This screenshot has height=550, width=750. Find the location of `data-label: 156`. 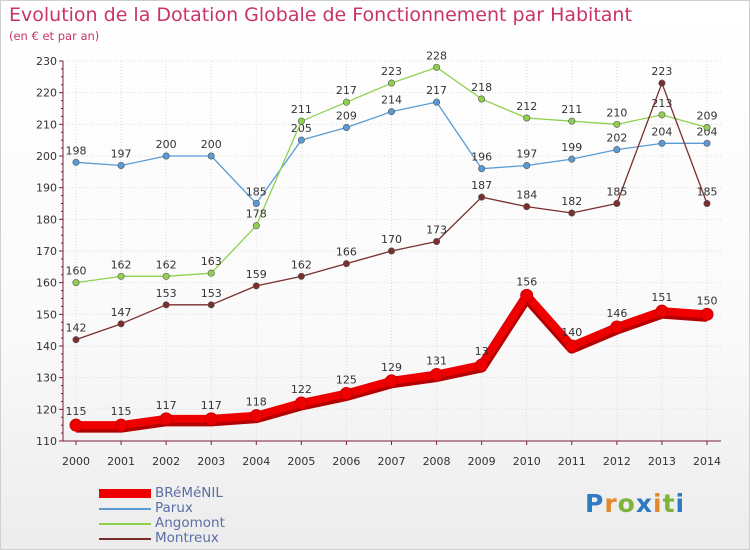

data-label: 156 is located at coordinates (526, 281).